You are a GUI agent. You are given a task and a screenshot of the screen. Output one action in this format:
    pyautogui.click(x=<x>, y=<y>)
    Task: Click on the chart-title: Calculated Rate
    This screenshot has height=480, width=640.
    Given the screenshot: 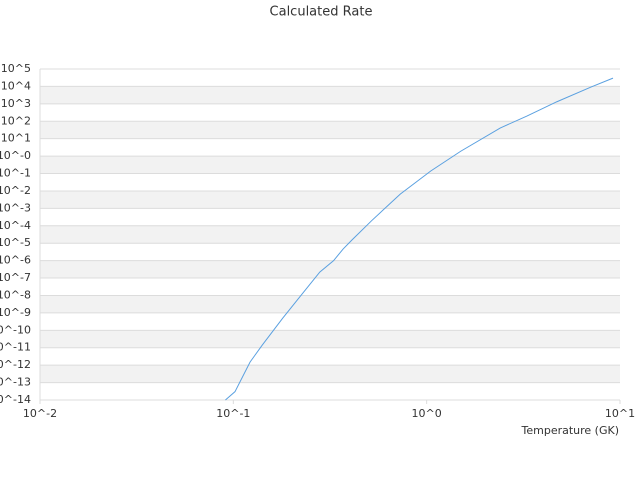 What is the action you would take?
    pyautogui.click(x=321, y=12)
    